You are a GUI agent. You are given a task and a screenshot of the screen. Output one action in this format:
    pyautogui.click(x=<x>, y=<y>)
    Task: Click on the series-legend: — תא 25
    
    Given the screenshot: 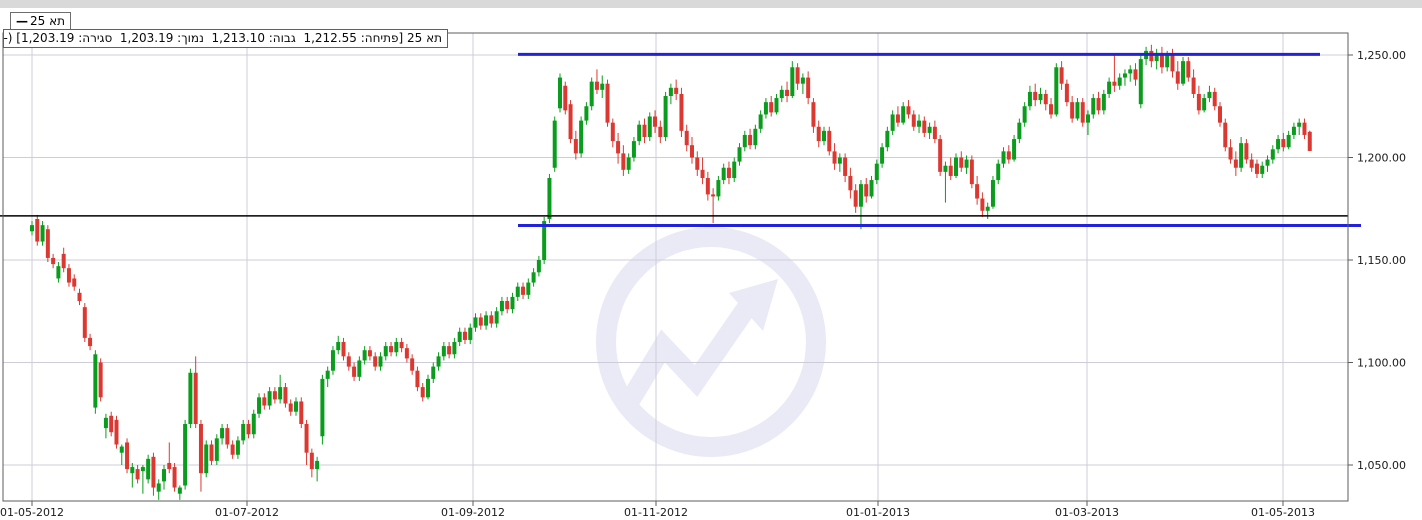 What is the action you would take?
    pyautogui.click(x=41, y=21)
    